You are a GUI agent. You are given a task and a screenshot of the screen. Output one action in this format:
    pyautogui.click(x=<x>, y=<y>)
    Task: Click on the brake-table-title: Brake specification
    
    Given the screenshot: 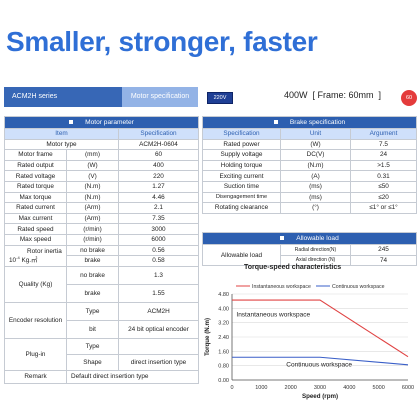 What is the action you would take?
    pyautogui.click(x=309, y=122)
    